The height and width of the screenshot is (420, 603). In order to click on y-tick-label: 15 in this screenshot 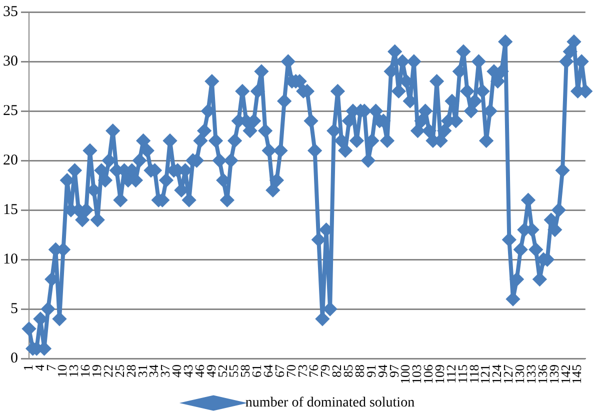, I will do `click(10, 210)`.